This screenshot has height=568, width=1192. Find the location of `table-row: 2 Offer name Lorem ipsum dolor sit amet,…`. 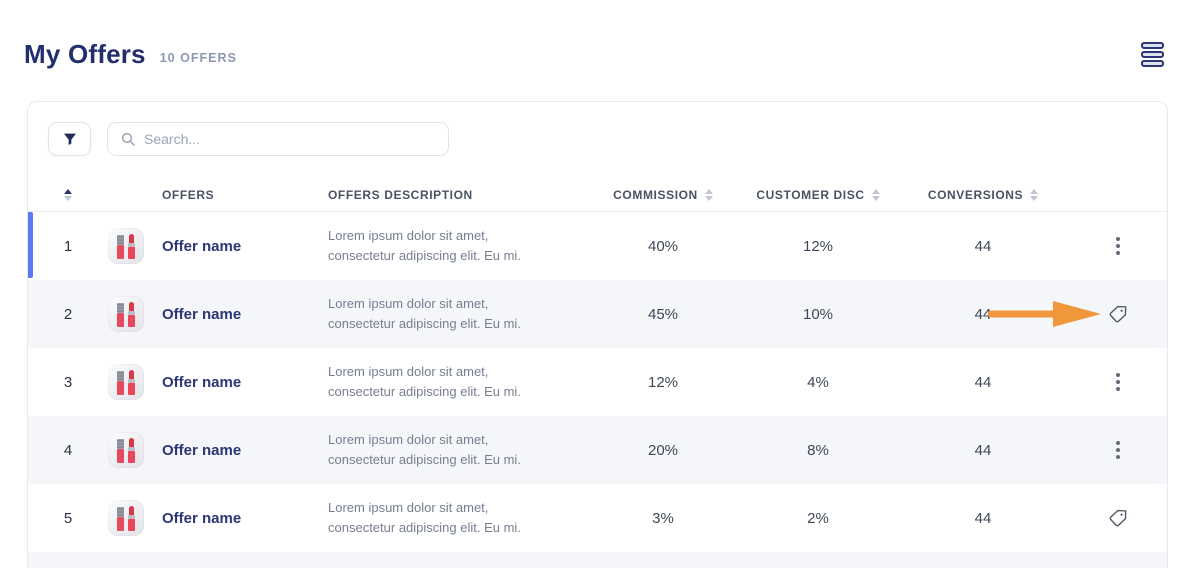

table-row: 2 Offer name Lorem ipsum dolor sit amet,… is located at coordinates (597, 314).